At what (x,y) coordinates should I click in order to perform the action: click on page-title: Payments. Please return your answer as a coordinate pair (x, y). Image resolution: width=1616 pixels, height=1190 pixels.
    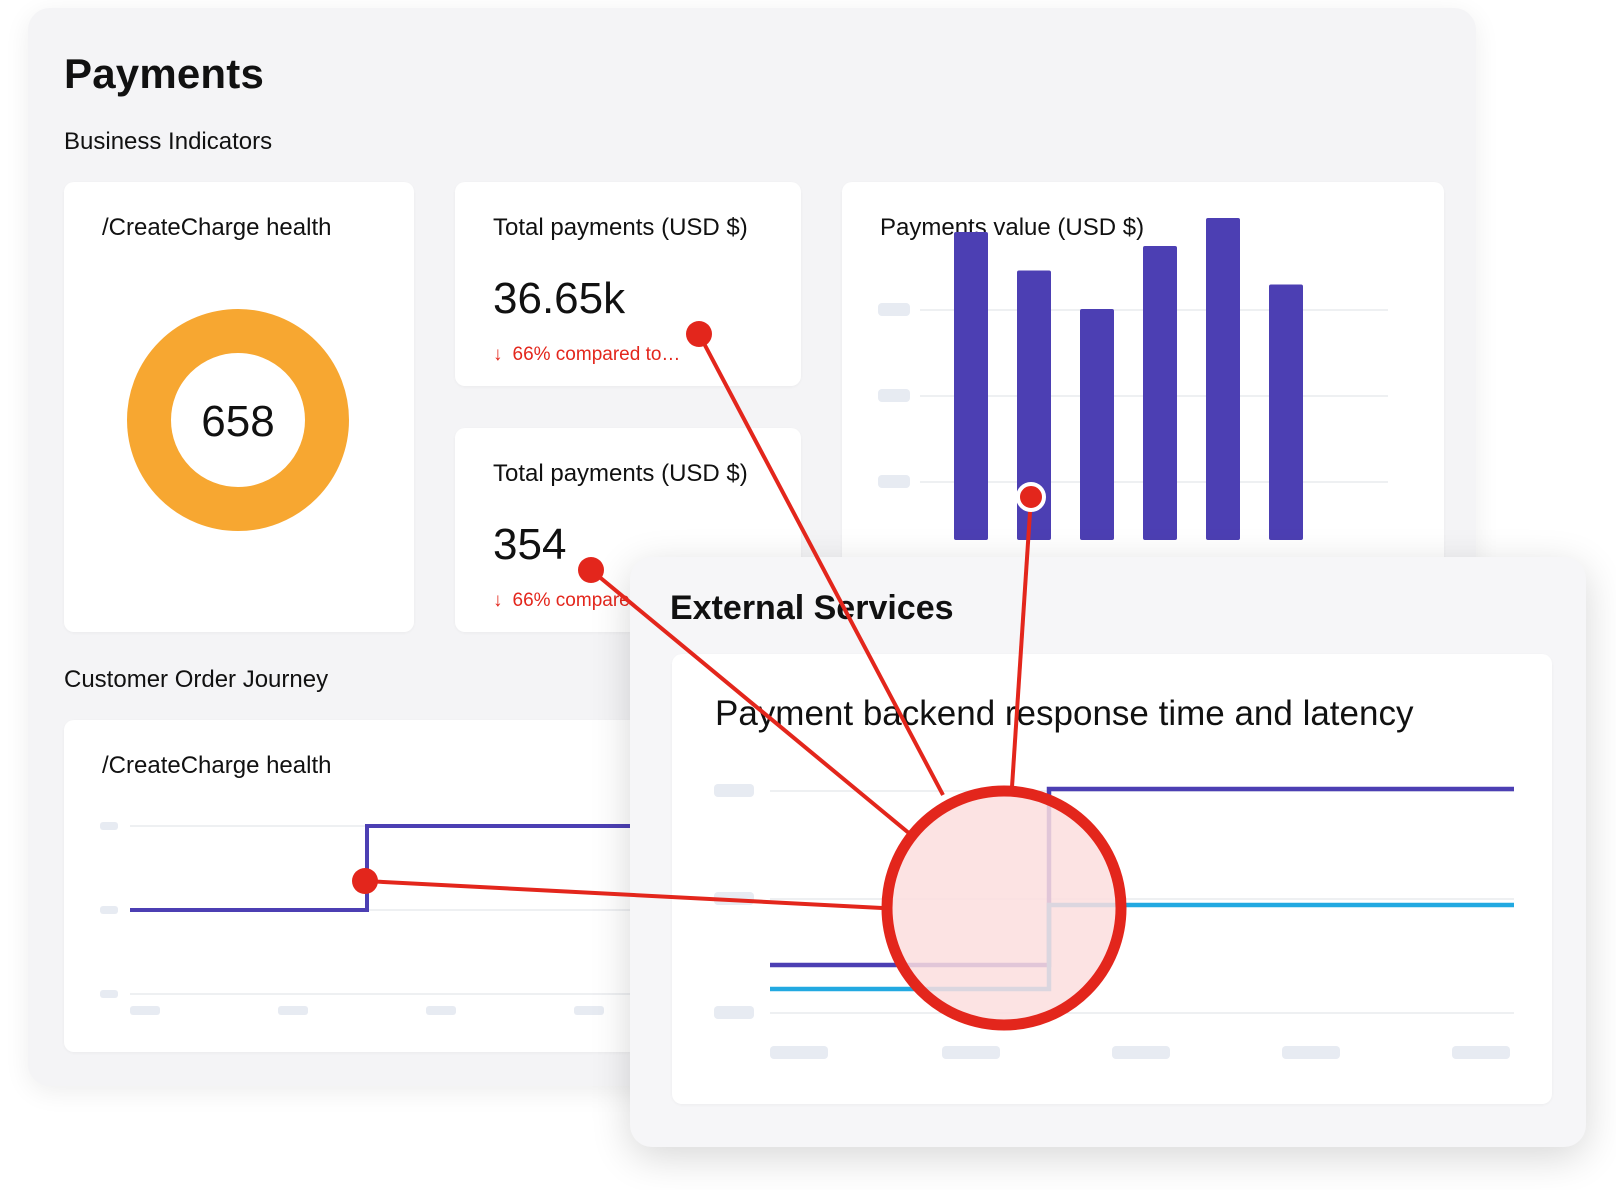
    Looking at the image, I should click on (164, 73).